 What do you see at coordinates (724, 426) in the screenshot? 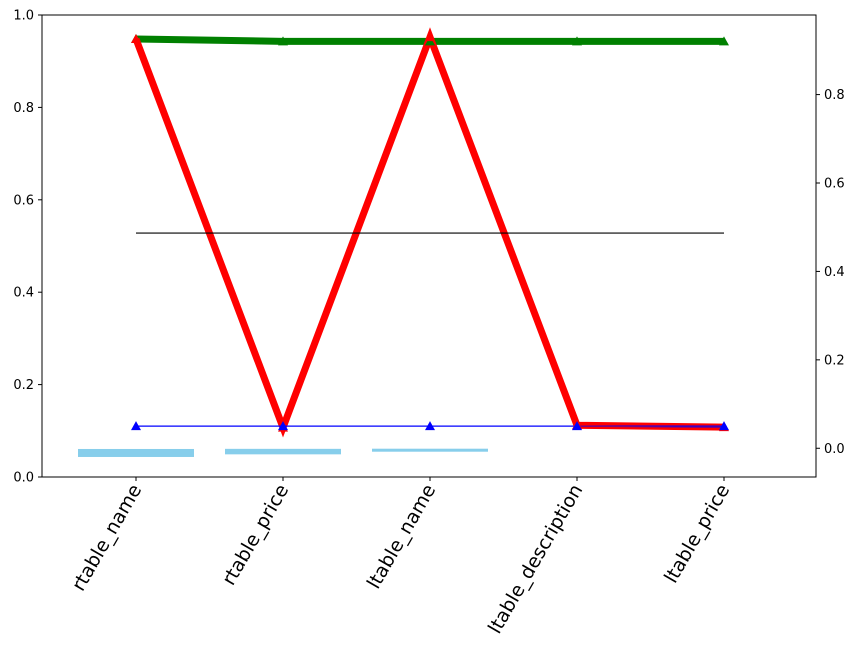
I see `series-3-point-ltable_price` at bounding box center [724, 426].